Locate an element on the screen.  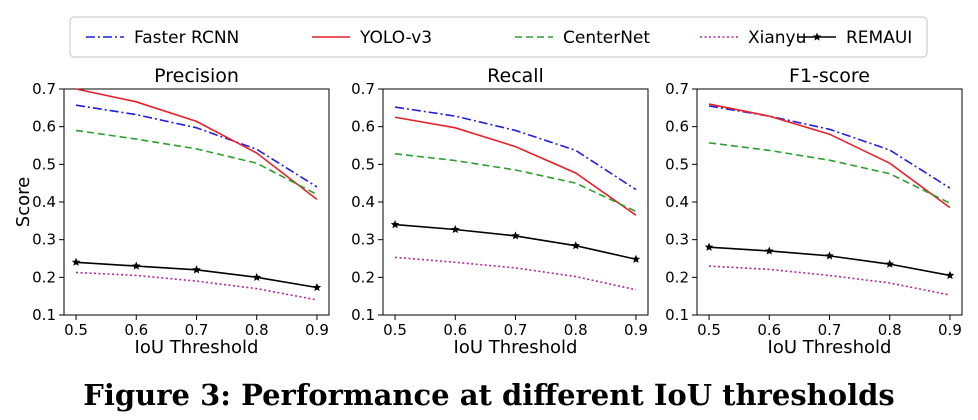
legend-item-yolo-v3: YOLO-v3 is located at coordinates (372, 38).